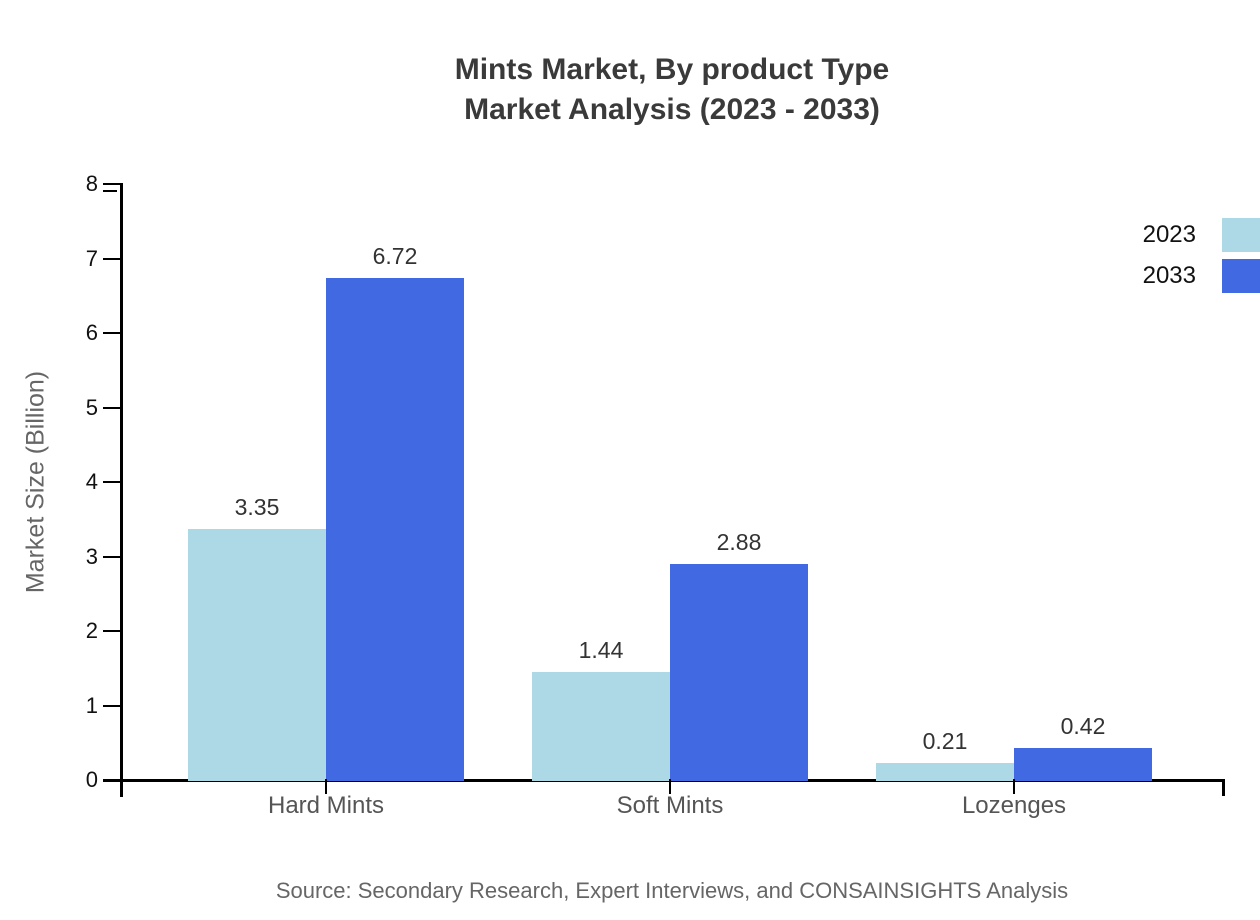  Describe the element at coordinates (670, 805) in the screenshot. I see `category-label-1: Soft Mints` at that location.